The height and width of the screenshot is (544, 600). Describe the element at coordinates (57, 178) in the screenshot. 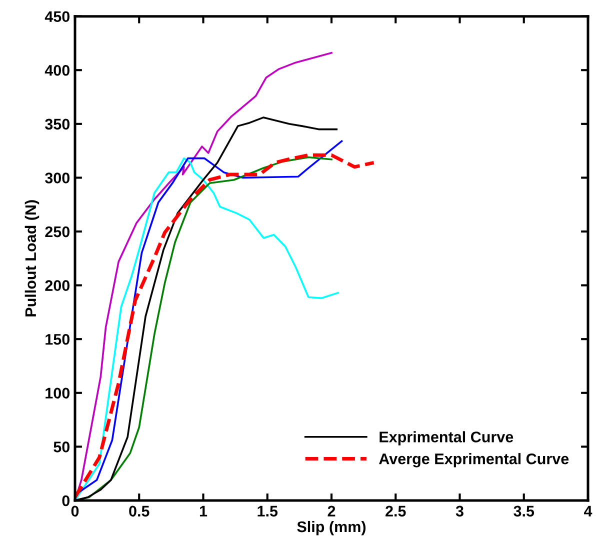

I see `y-tick-label: 300` at that location.